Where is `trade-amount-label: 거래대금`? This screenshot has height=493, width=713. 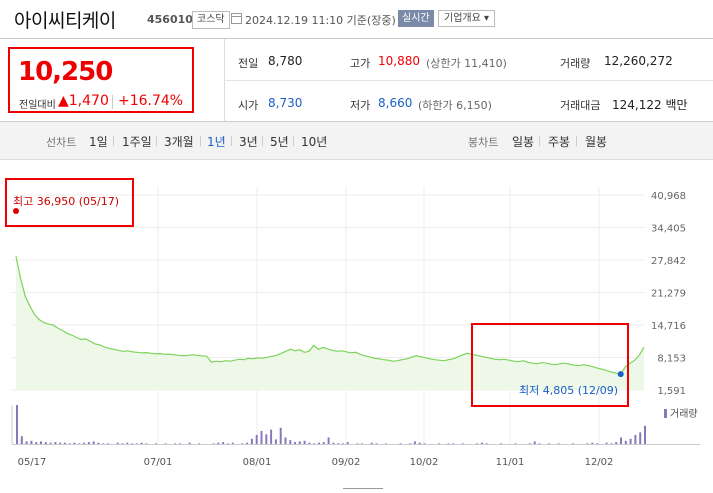
trade-amount-label: 거래대금 is located at coordinates (580, 105).